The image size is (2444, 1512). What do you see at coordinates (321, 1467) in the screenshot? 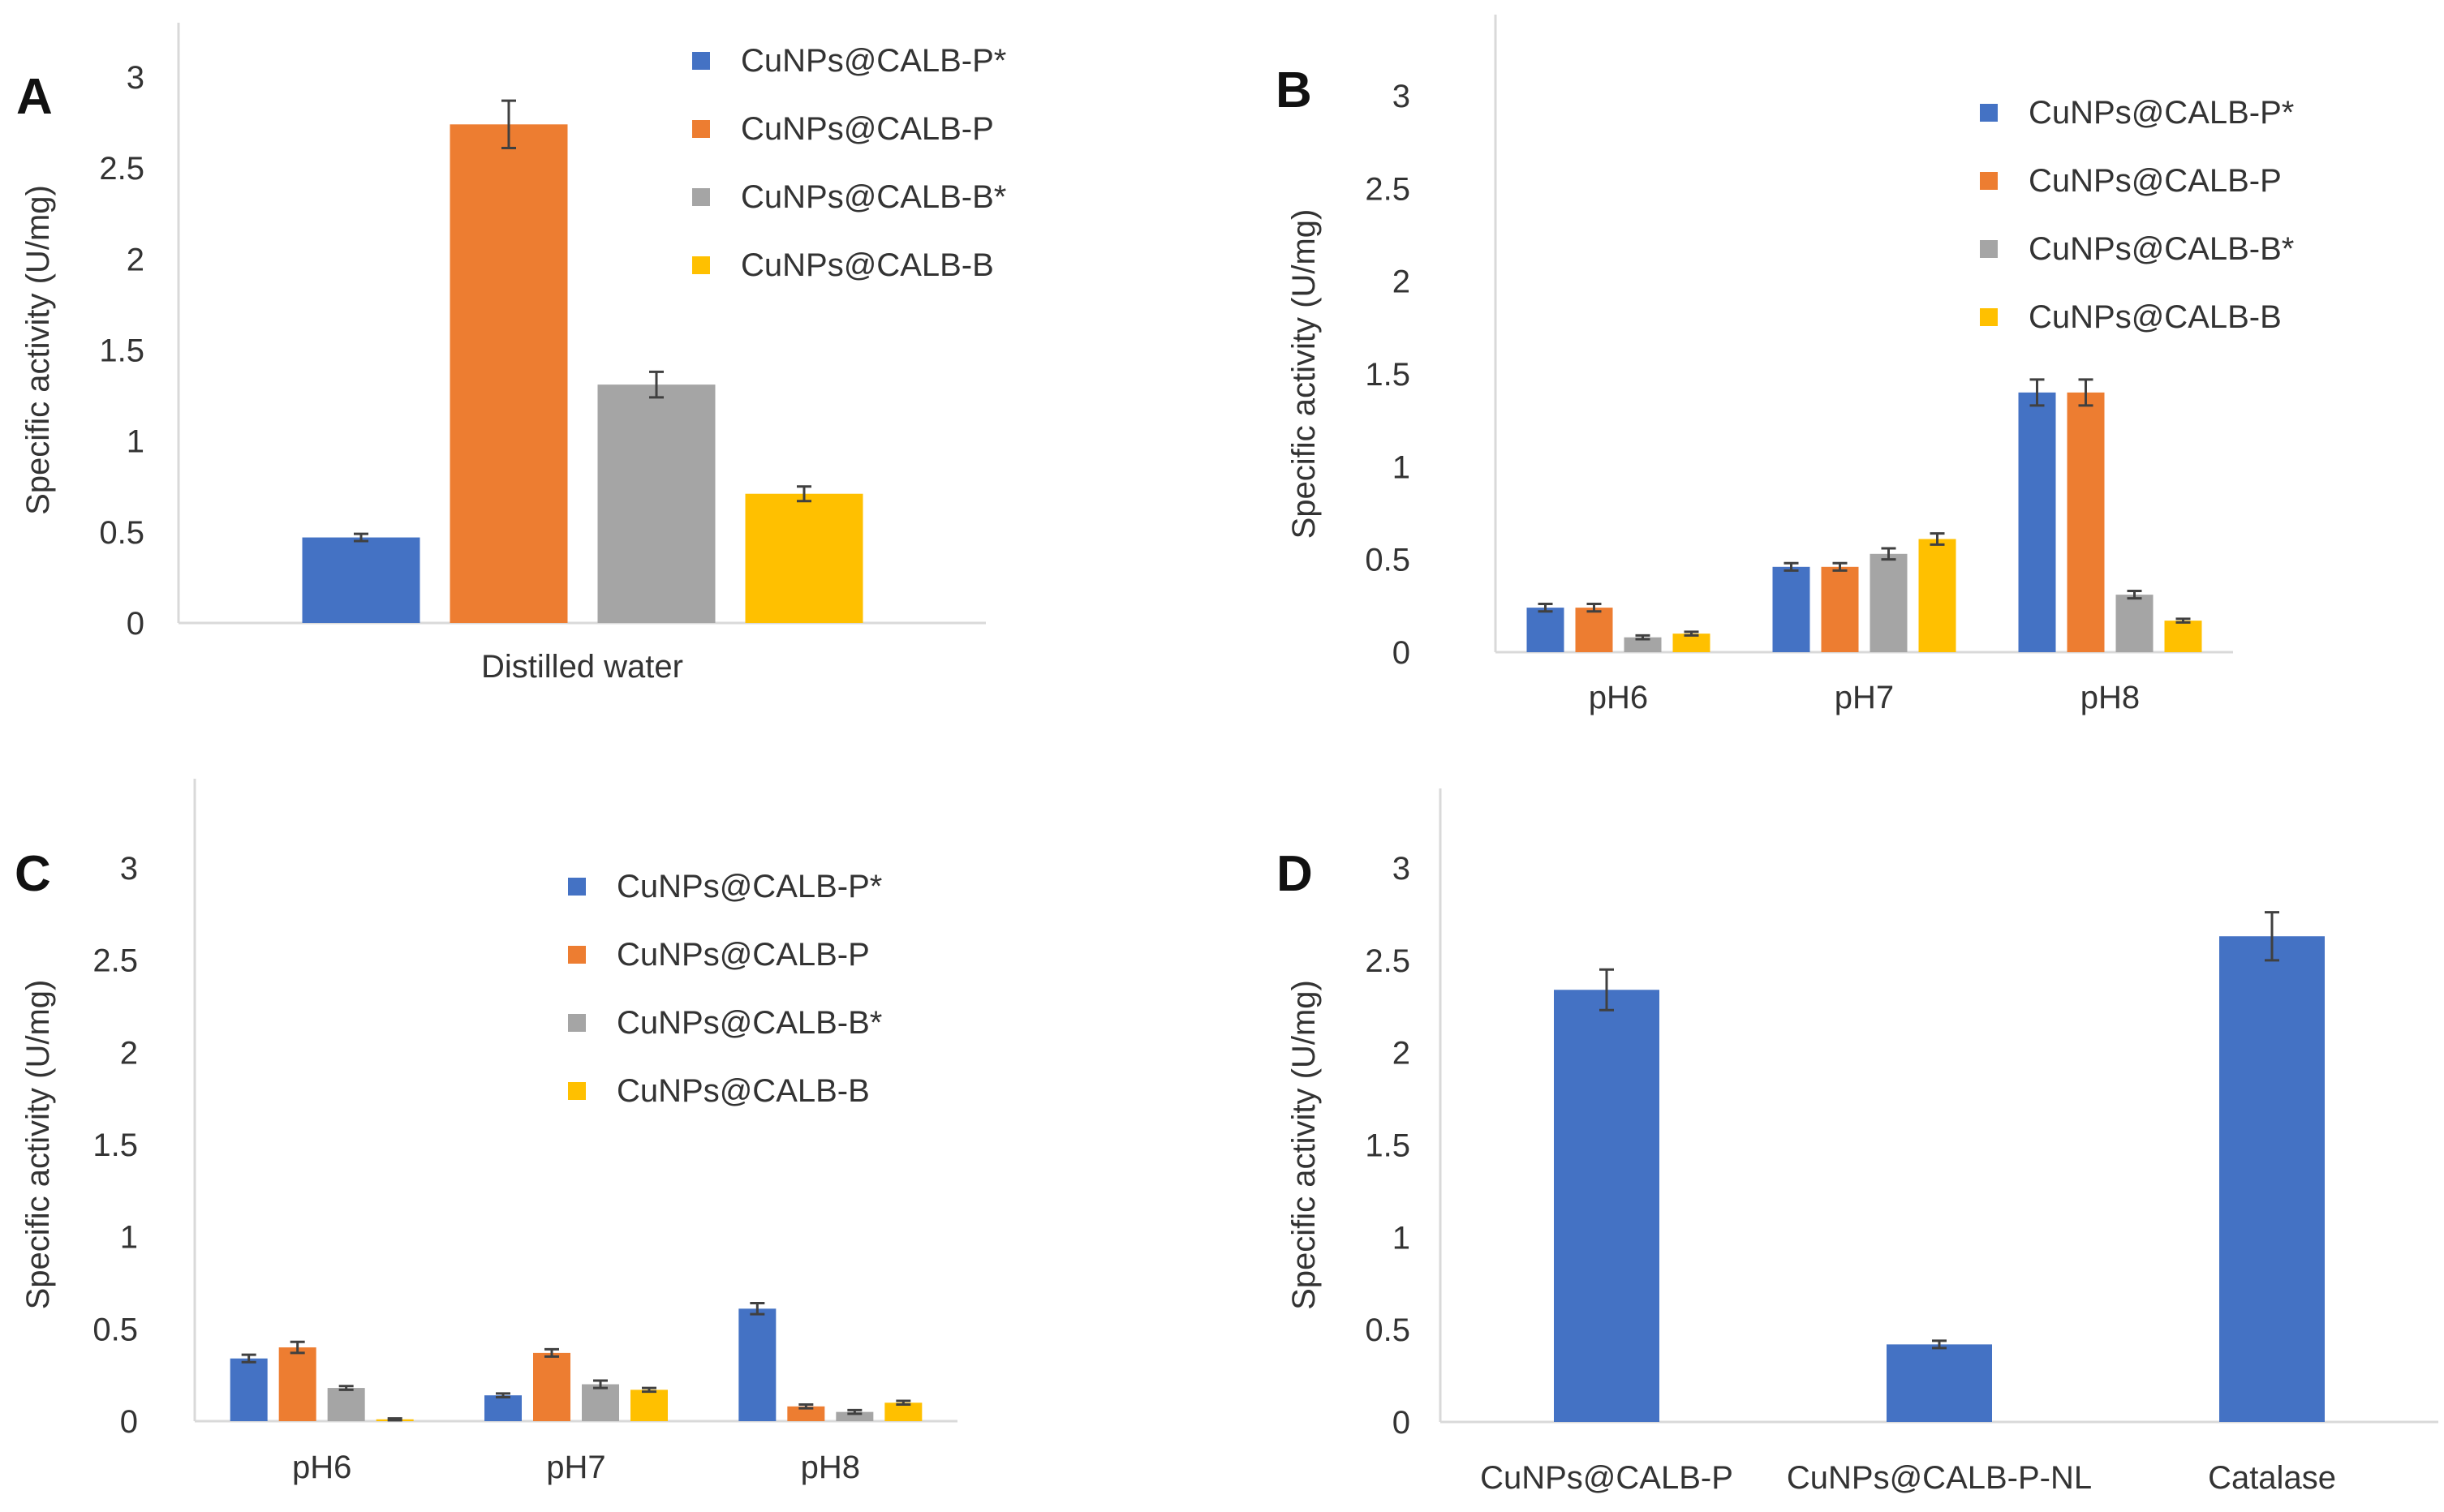
I see `x-category-label: pH6` at bounding box center [321, 1467].